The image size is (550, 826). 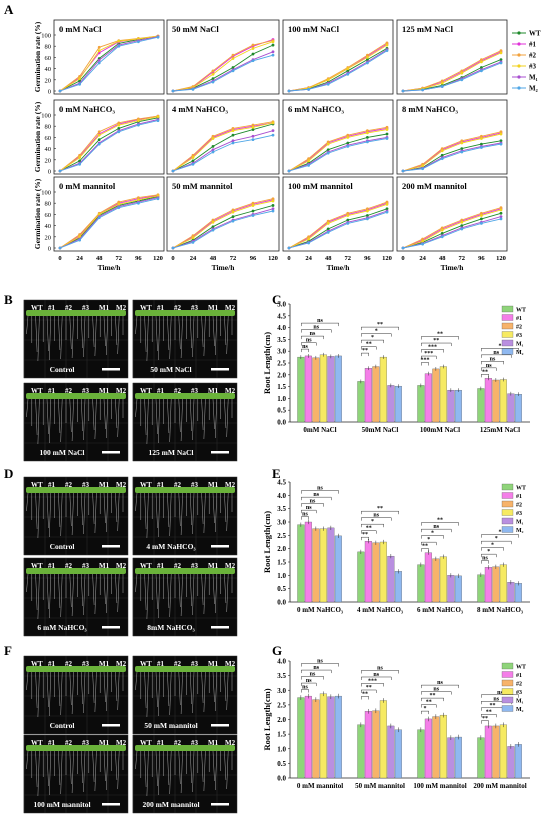 What do you see at coordinates (276, 473) in the screenshot?
I see `panel-label-E: E` at bounding box center [276, 473].